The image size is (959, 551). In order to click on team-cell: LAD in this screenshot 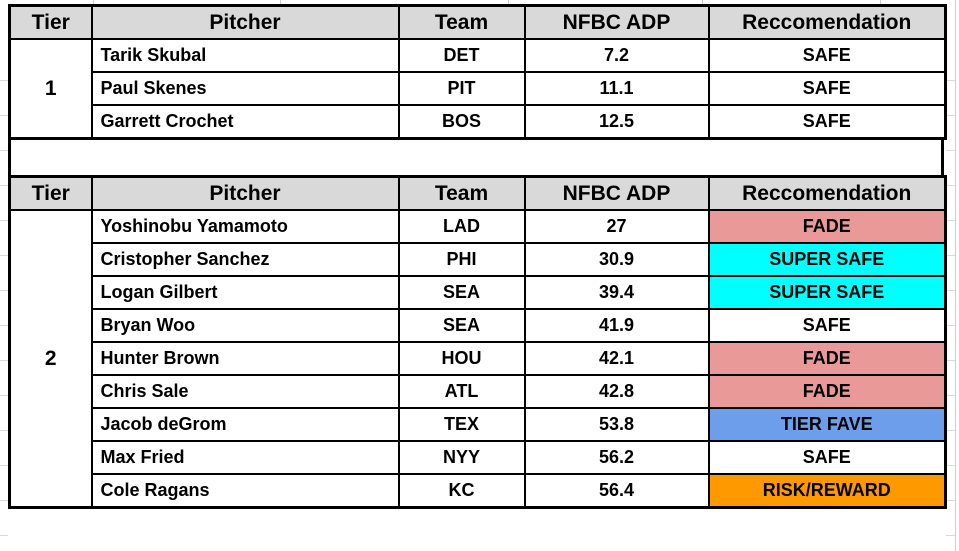, I will do `click(461, 226)`.